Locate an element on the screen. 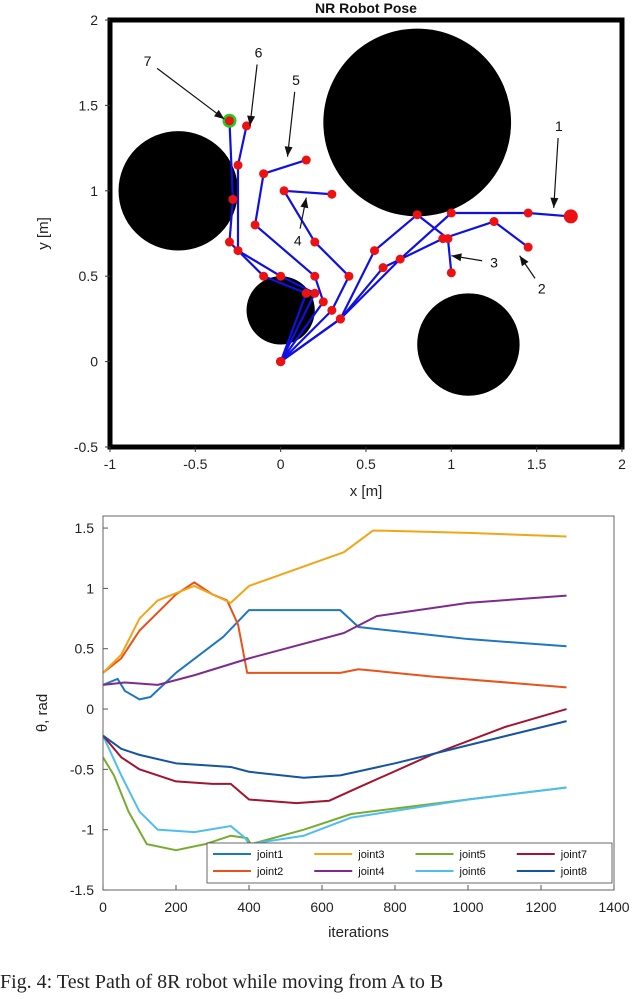  robot-pose-7-links is located at coordinates (268, 241).